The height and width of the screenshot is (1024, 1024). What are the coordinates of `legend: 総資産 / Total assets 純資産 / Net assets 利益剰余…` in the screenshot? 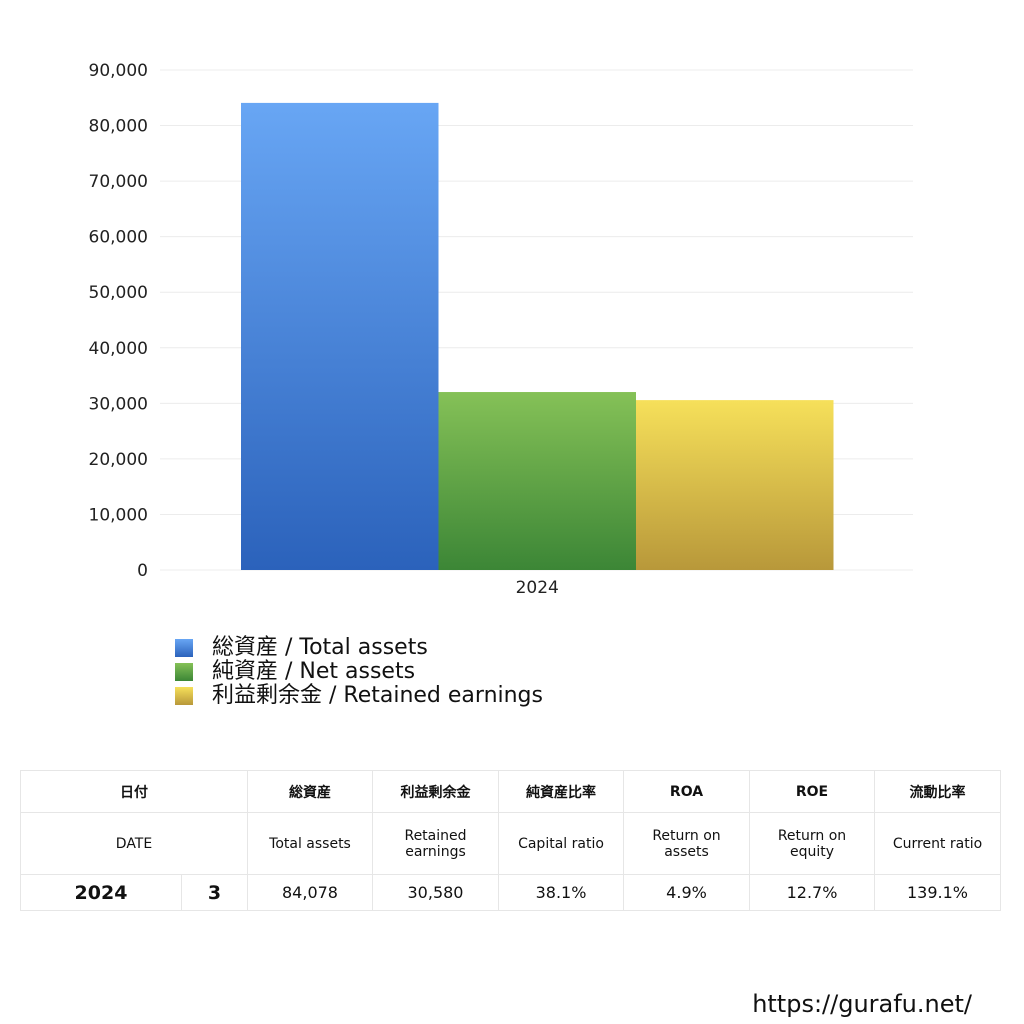 It's located at (359, 672).